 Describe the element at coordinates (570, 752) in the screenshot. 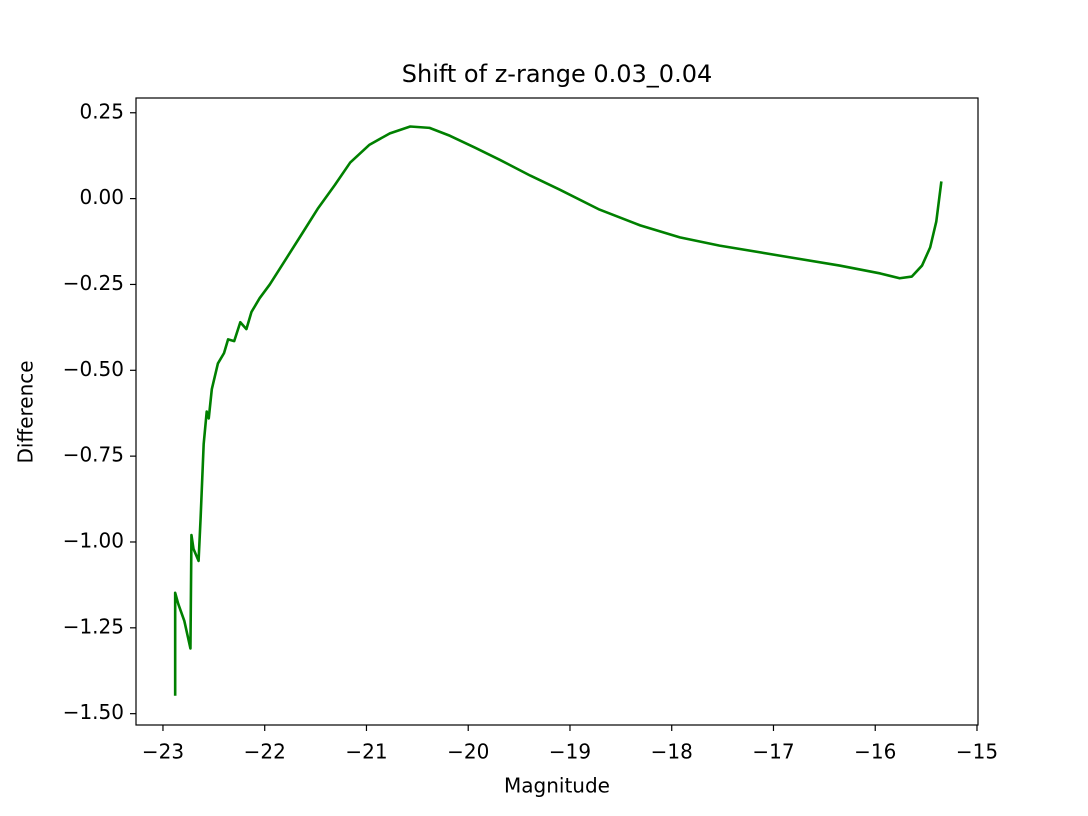

I see `x-tick-label: −19` at that location.